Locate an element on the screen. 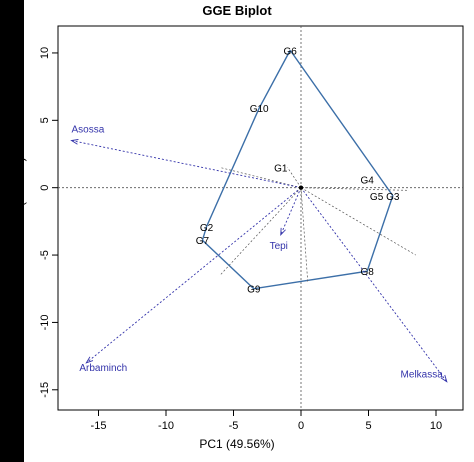 The width and height of the screenshot is (474, 462). env-label-tepi: Tepi is located at coordinates (279, 246).